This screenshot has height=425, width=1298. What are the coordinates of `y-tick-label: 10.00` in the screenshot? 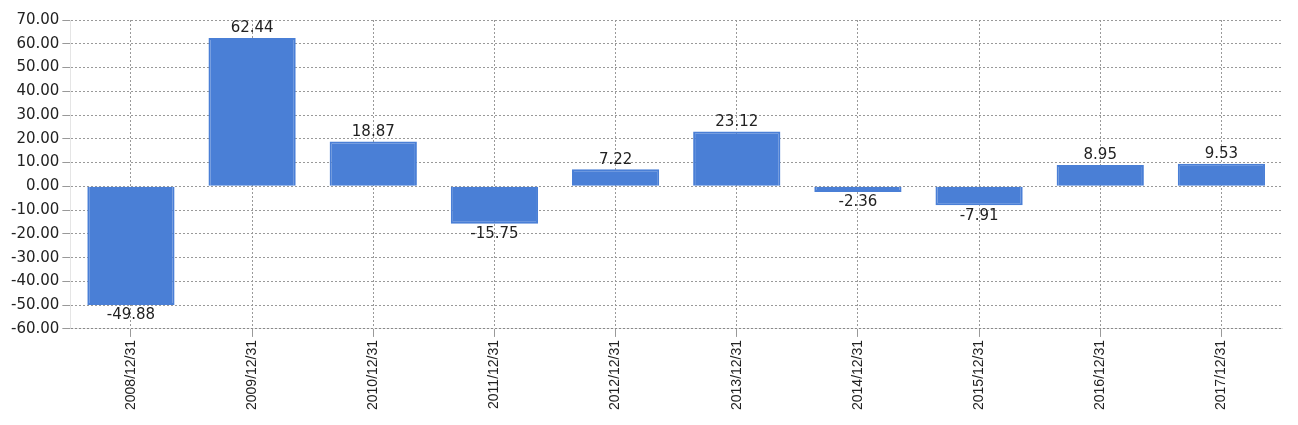 It's located at (38, 161).